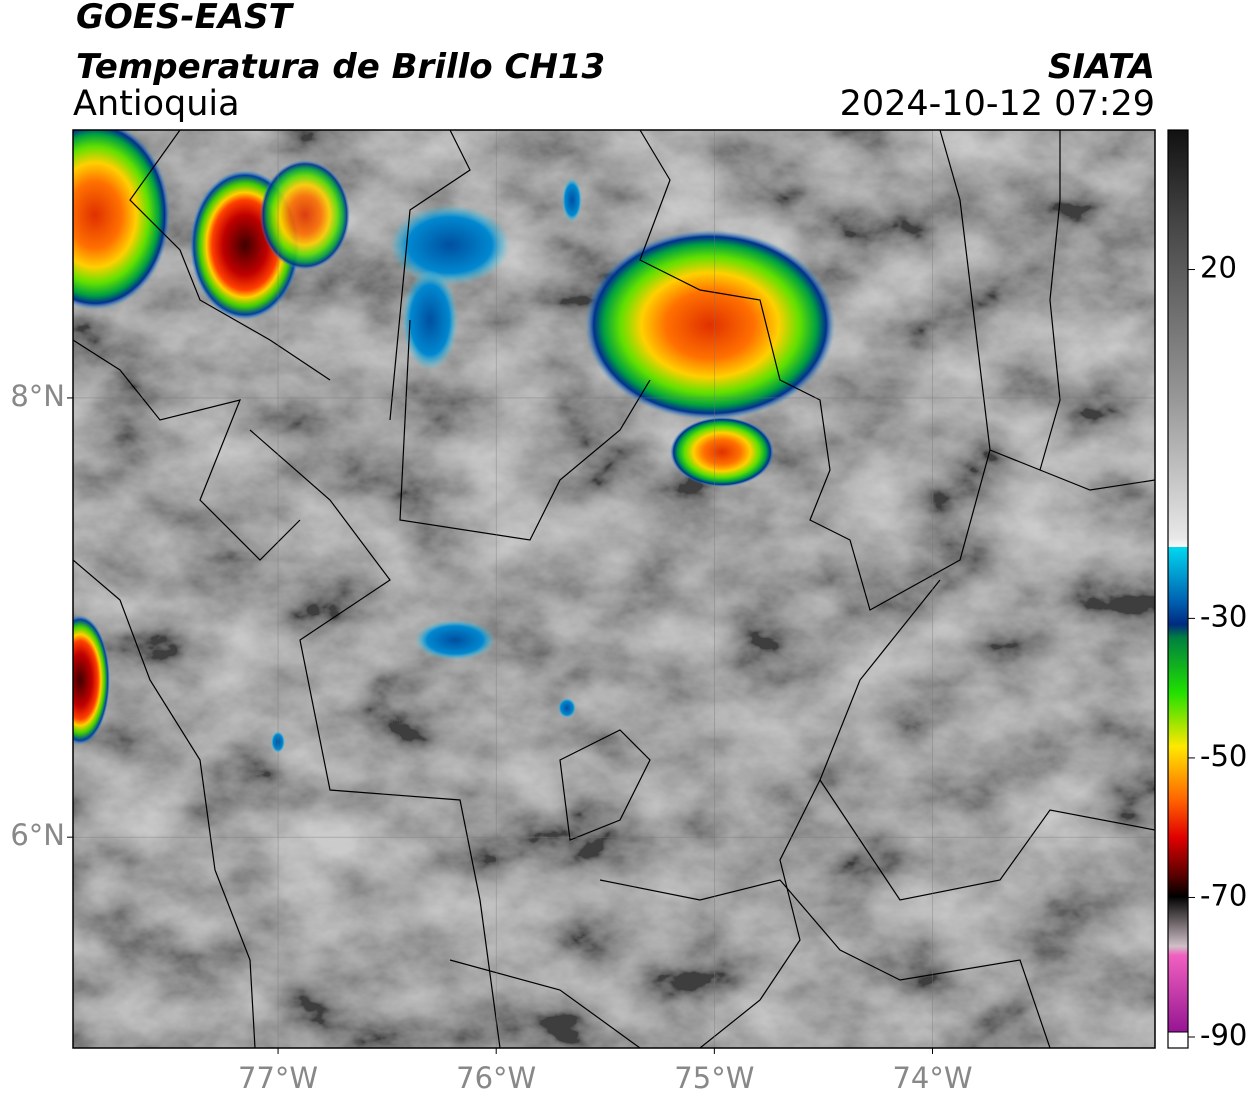 The height and width of the screenshot is (1099, 1252). What do you see at coordinates (1223, 756) in the screenshot?
I see `colorbar-tick-label: -50` at bounding box center [1223, 756].